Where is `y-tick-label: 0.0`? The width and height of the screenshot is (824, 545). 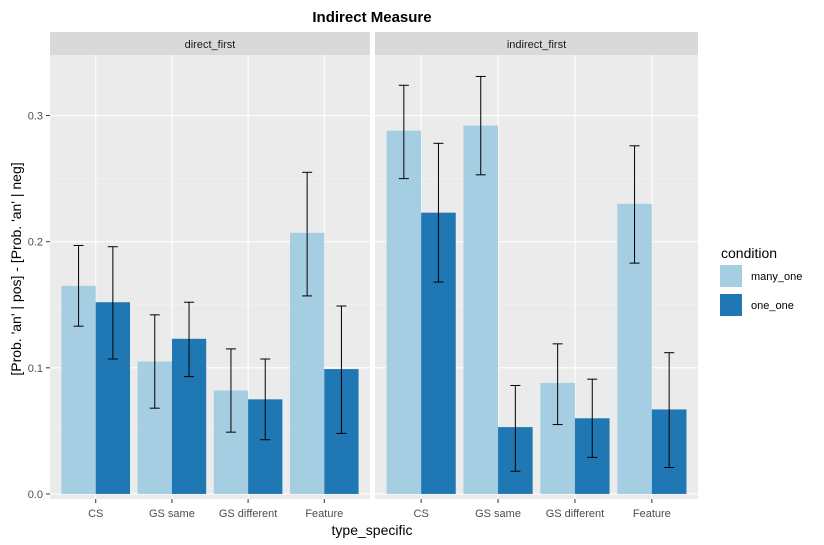 y-tick-label: 0.0 is located at coordinates (35, 495).